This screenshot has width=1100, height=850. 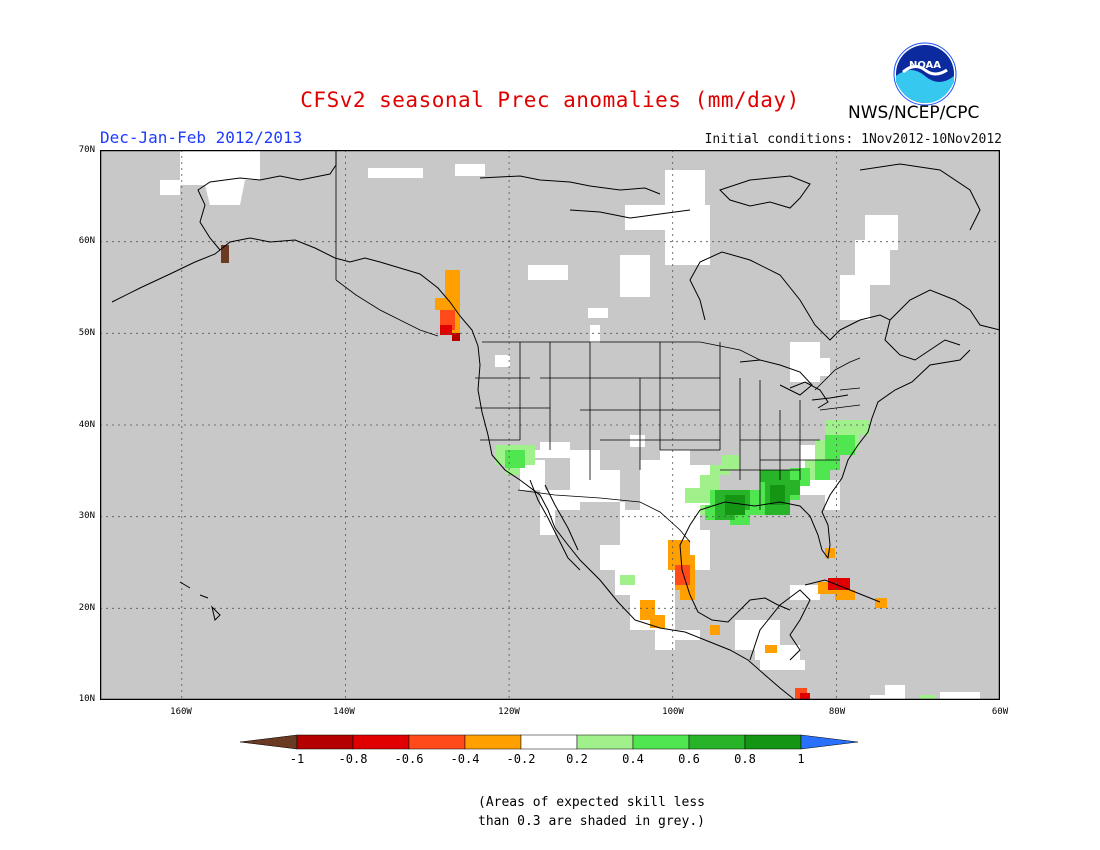 What do you see at coordinates (550, 100) in the screenshot?
I see `chart-title: CFSv2 seasonal Prec anomalies (mm/day)` at bounding box center [550, 100].